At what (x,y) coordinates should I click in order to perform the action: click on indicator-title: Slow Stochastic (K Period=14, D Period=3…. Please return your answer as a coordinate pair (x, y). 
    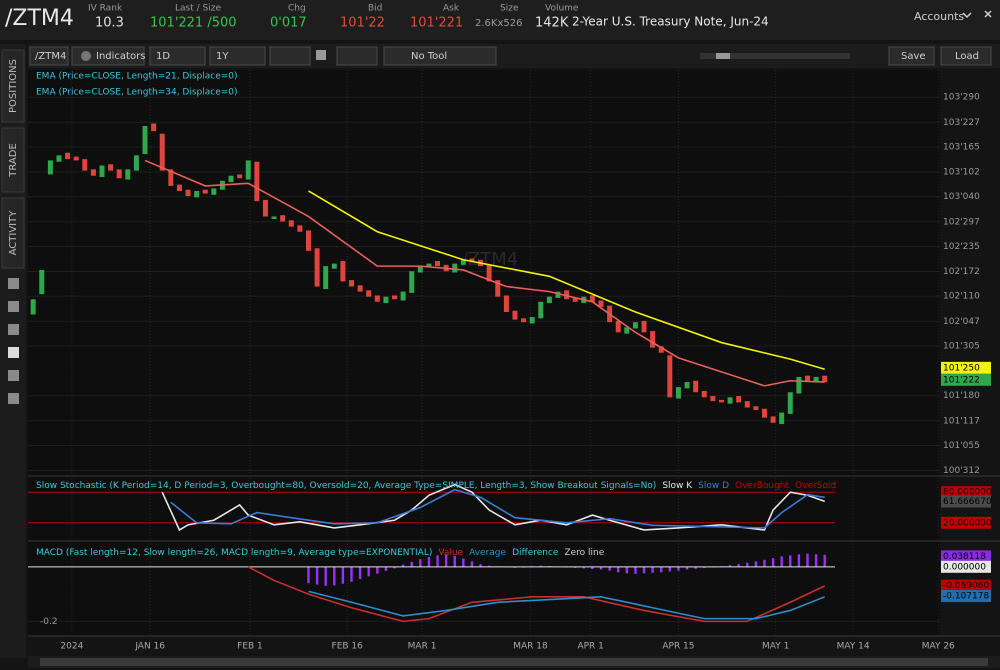
    Looking at the image, I should click on (436, 486).